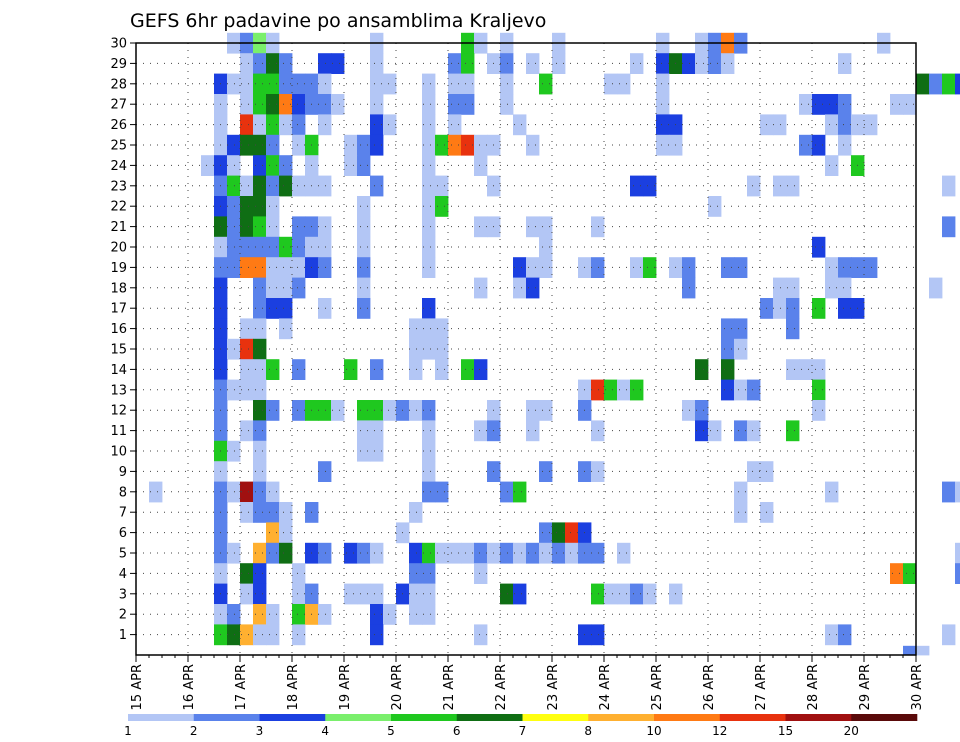 Image resolution: width=960 pixels, height=742 pixels. What do you see at coordinates (588, 731) in the screenshot?
I see `legend-label: 8` at bounding box center [588, 731].